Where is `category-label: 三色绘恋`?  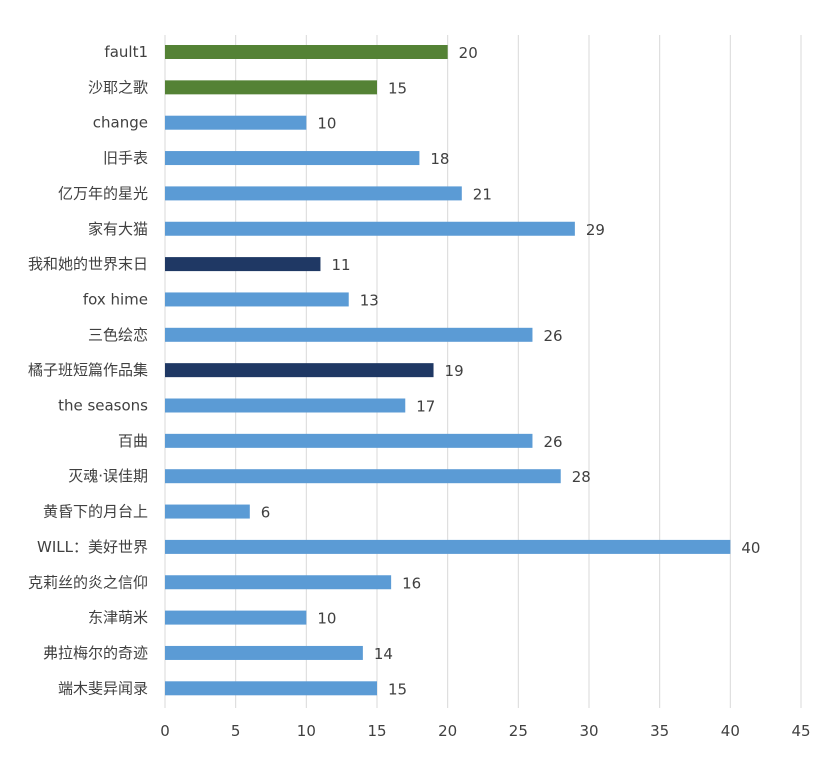 category-label: 三色绘恋 is located at coordinates (118, 335).